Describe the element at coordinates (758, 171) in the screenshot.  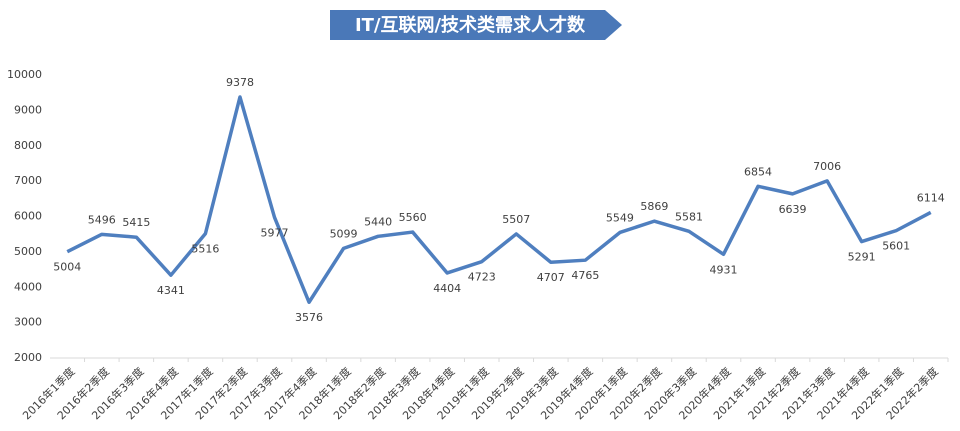
I see `data-label: 6854` at that location.